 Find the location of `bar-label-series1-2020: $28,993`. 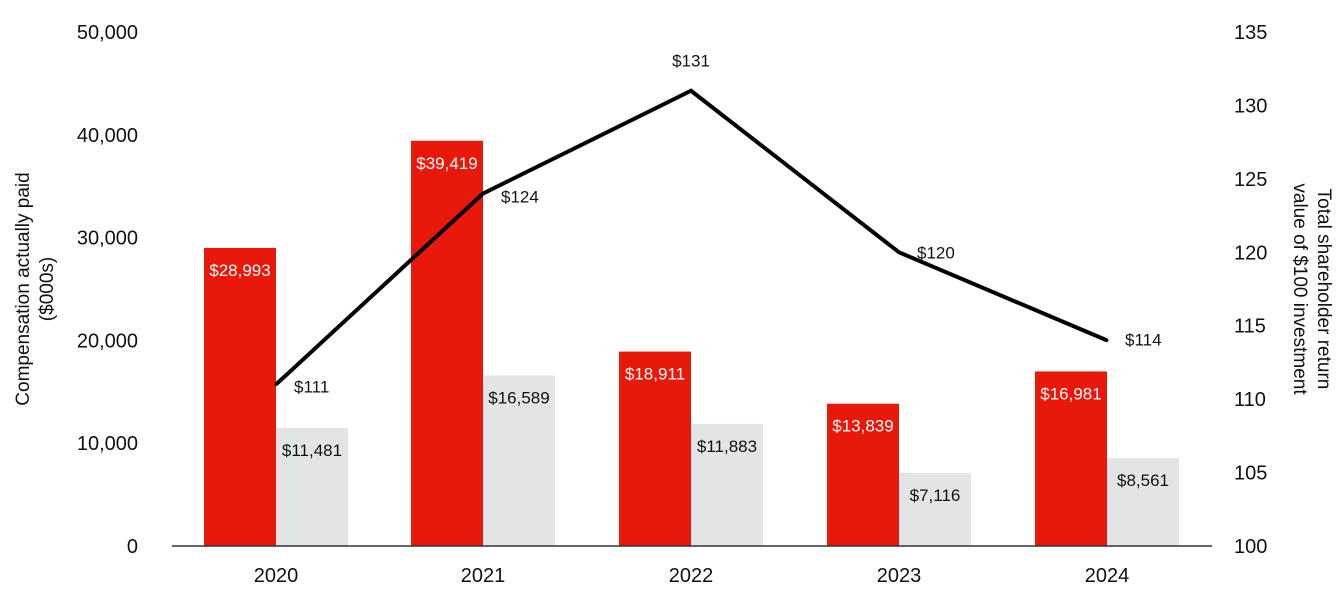

bar-label-series1-2020: $28,993 is located at coordinates (239, 270).